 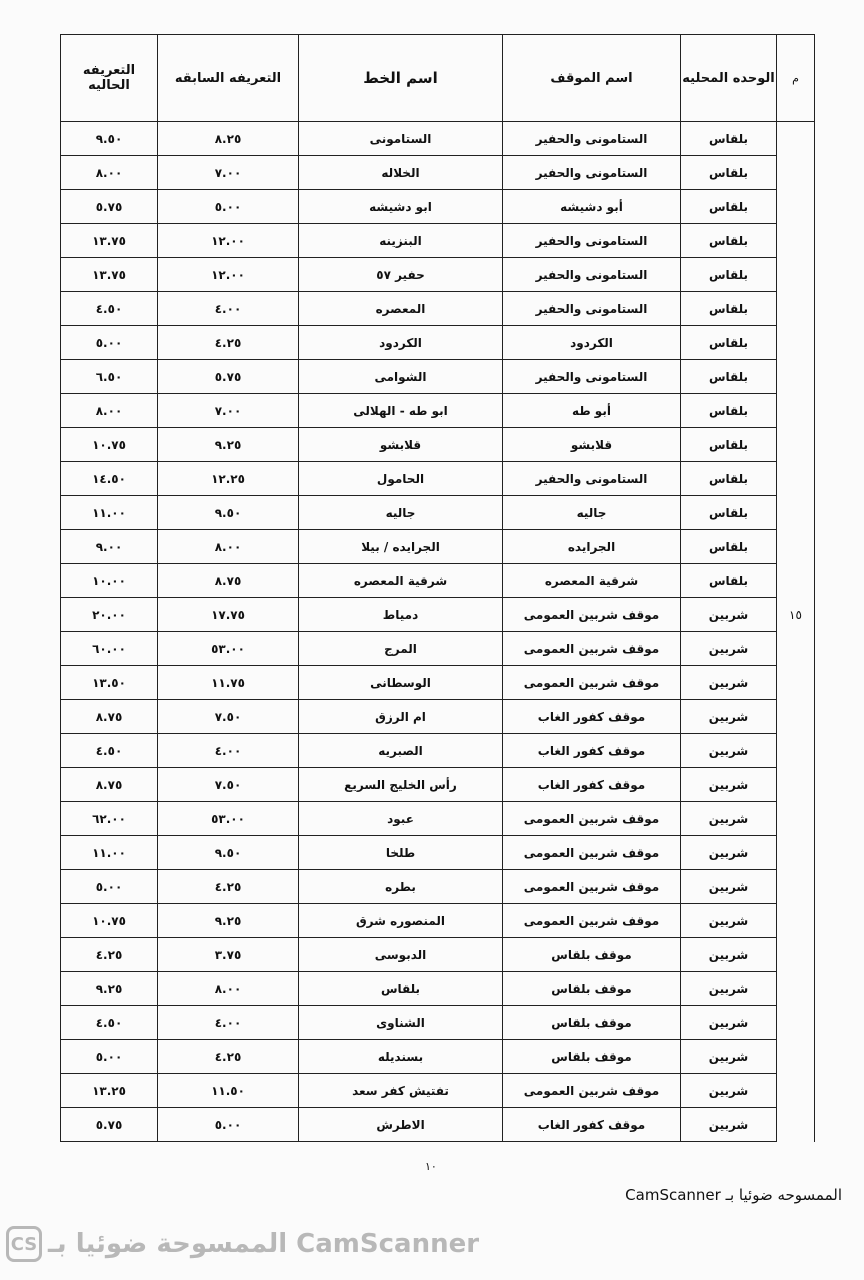 What do you see at coordinates (228, 478) in the screenshot?
I see `previous-cell: ١٢.٢٥` at bounding box center [228, 478].